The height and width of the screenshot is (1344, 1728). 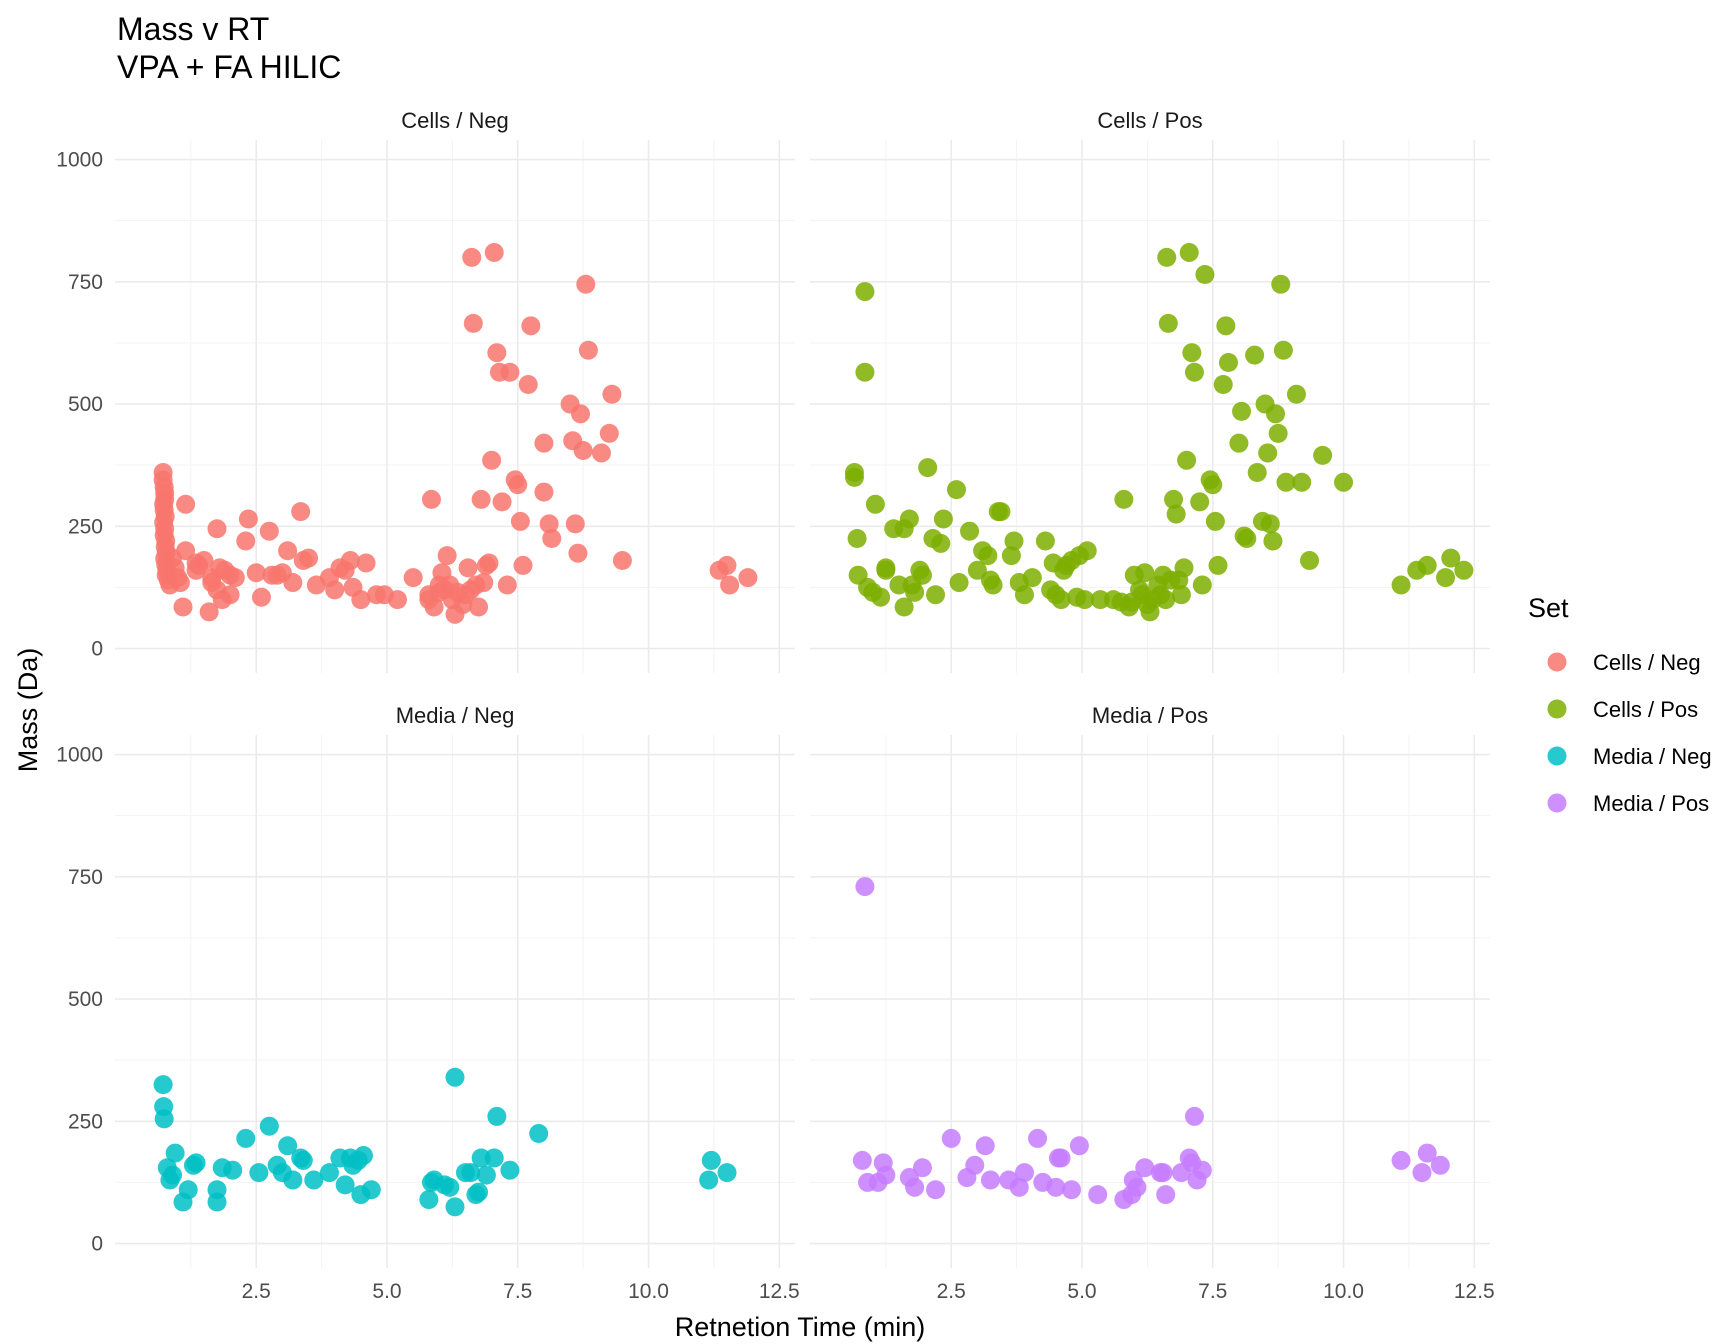 What do you see at coordinates (85, 404) in the screenshot?
I see `y-tick-label: 500` at bounding box center [85, 404].